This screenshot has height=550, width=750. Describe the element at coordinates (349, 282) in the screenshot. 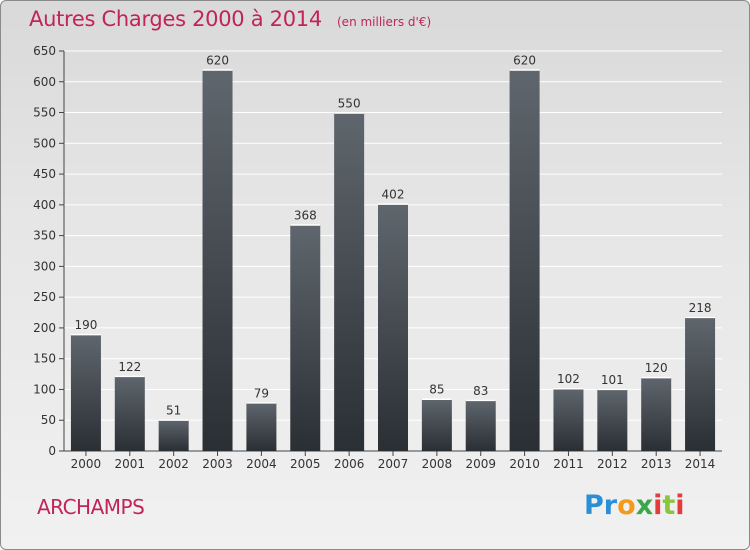

I see `bar-2006` at that location.